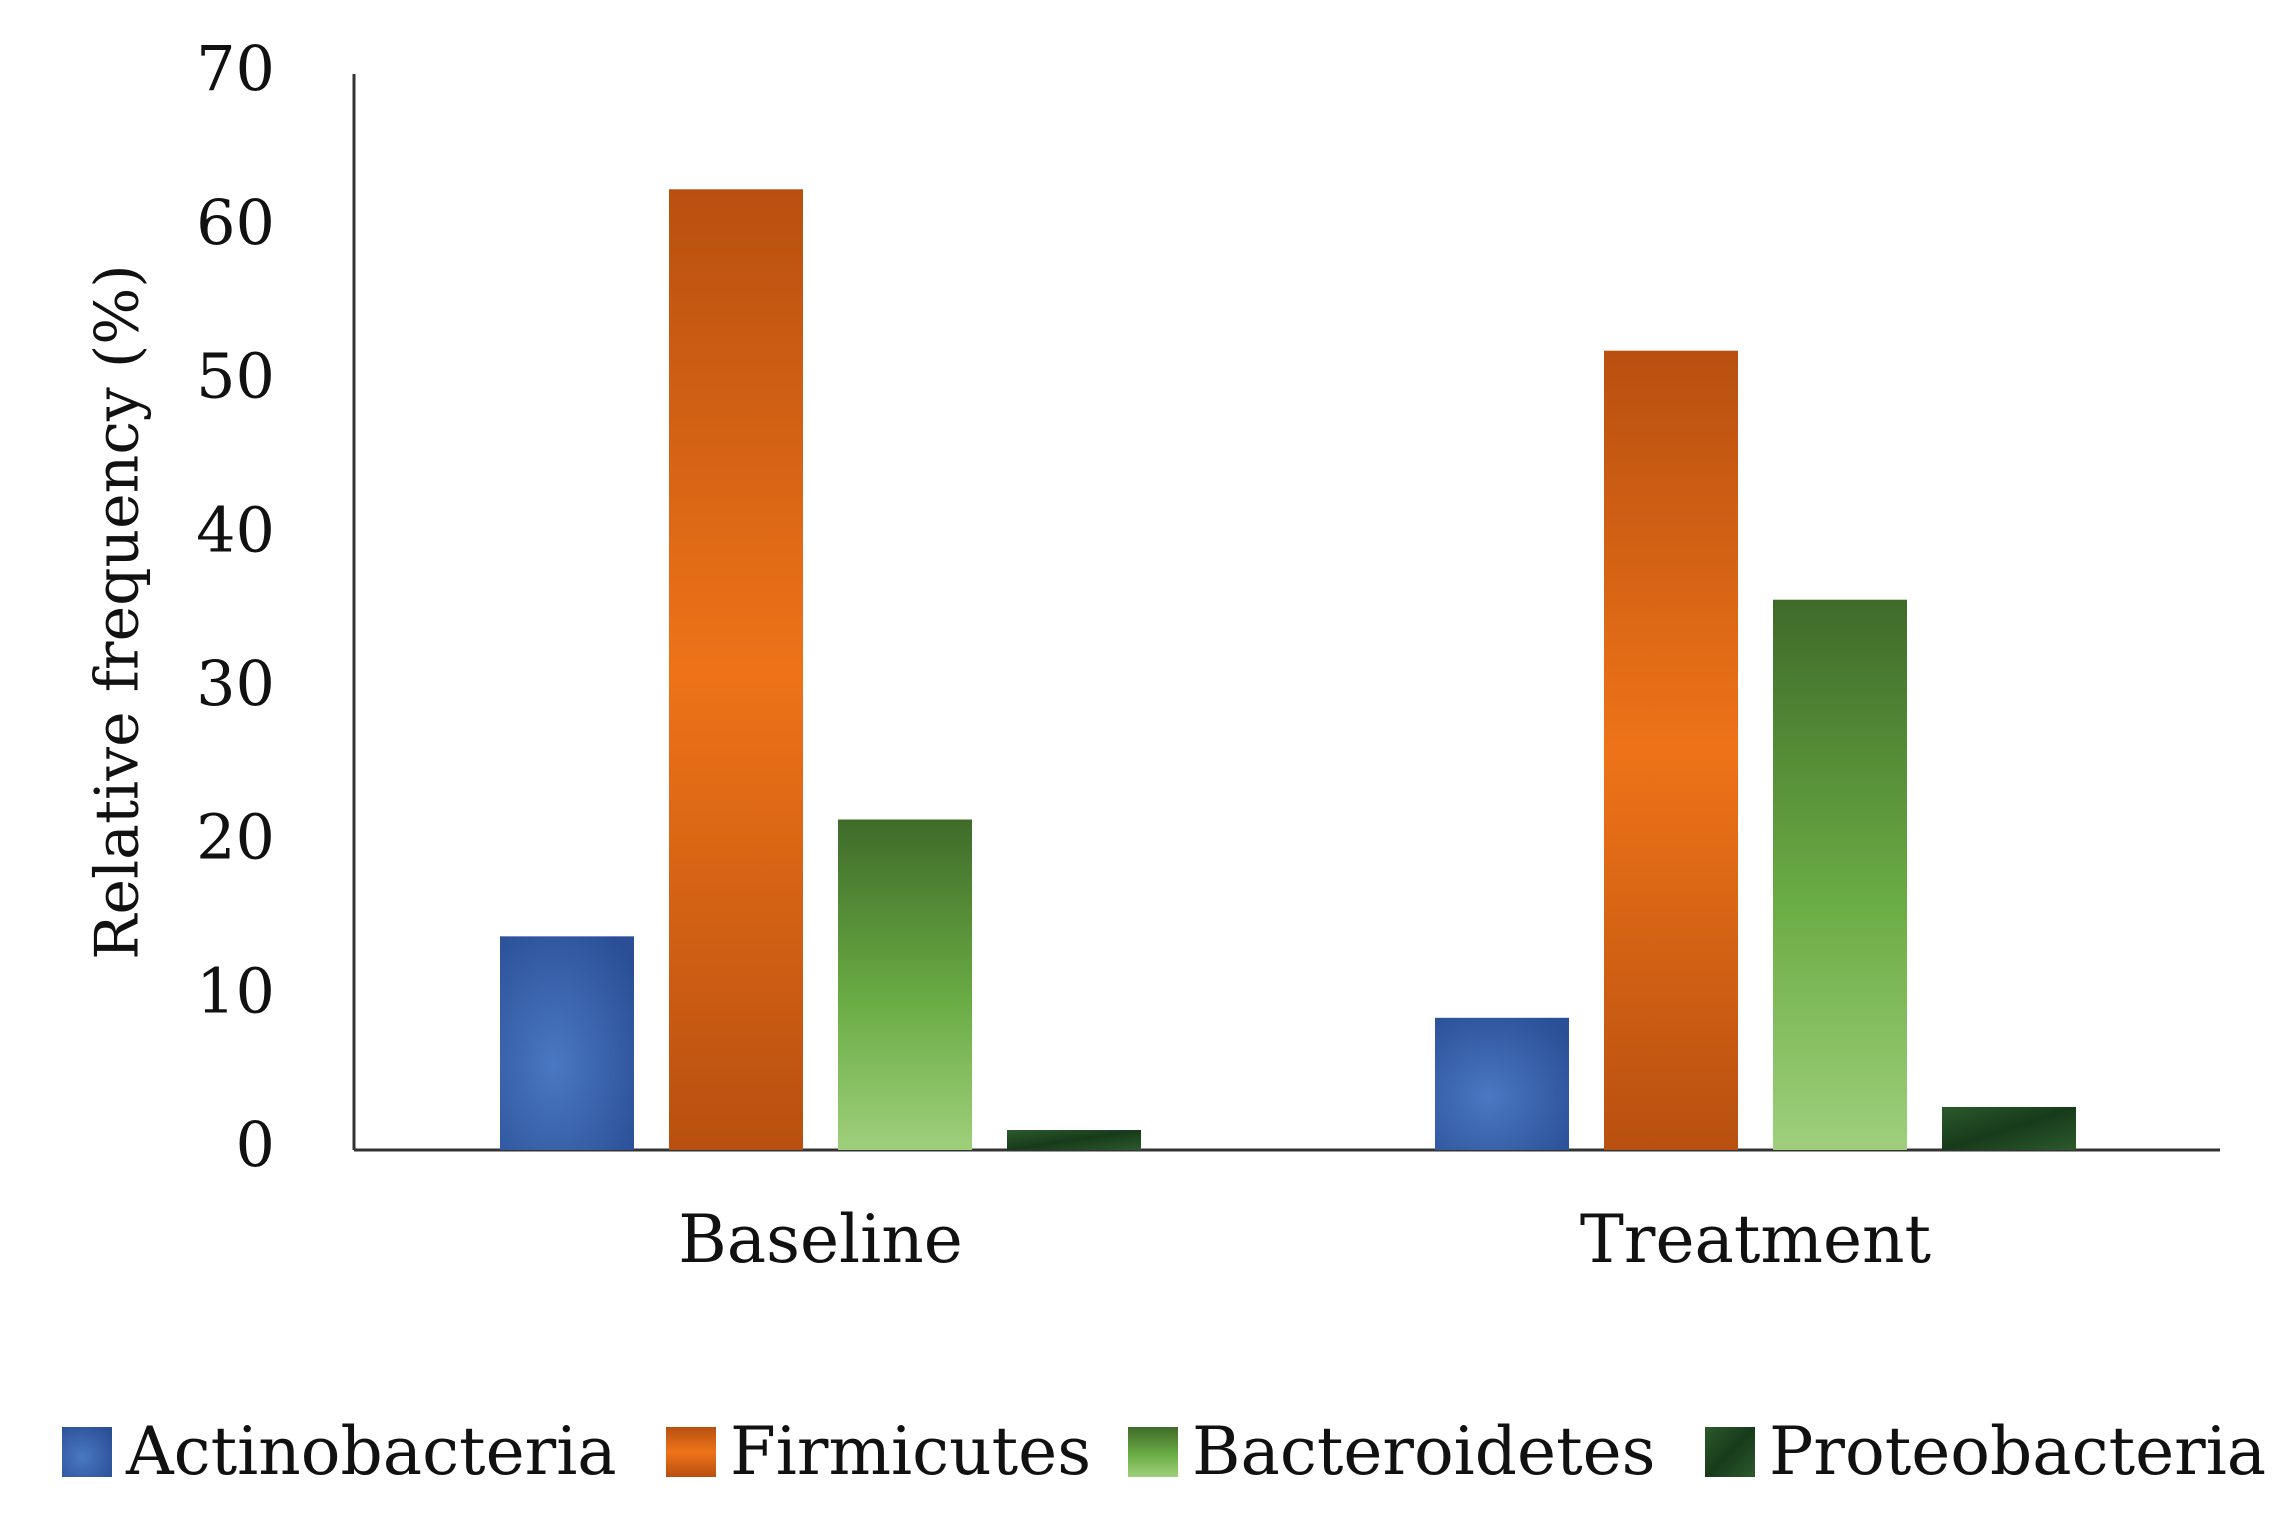 This screenshot has width=2274, height=1534. Describe the element at coordinates (235, 376) in the screenshot. I see `y-tick-label-50: 50` at that location.